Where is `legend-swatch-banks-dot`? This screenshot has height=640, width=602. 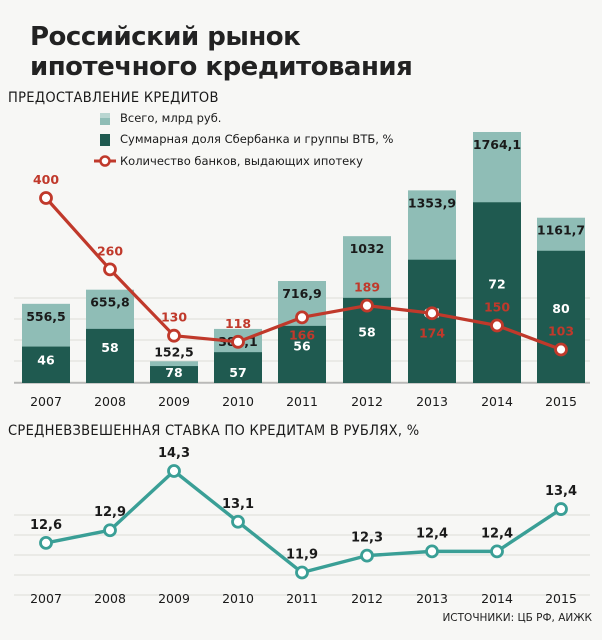 legend-swatch-banks-dot is located at coordinates (105, 161).